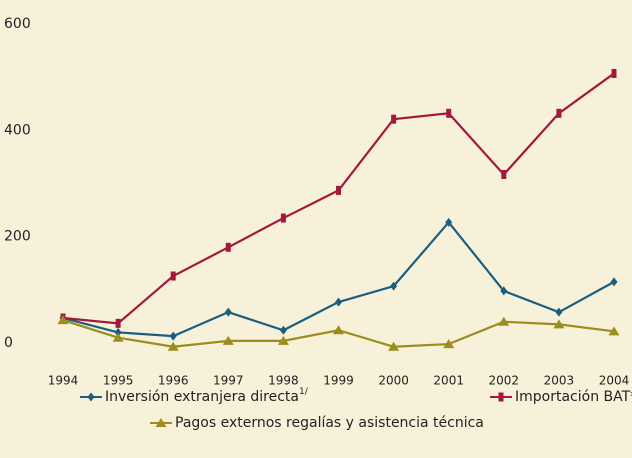 This screenshot has width=632, height=458. I want to click on legend-note: 1/, so click(304, 392).